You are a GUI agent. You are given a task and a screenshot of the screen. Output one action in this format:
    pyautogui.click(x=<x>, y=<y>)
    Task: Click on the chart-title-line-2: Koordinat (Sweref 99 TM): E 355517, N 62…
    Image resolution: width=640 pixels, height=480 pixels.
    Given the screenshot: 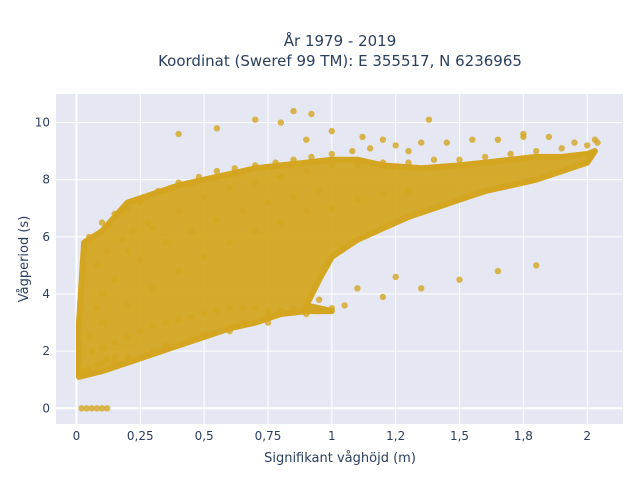 What is the action you would take?
    pyautogui.click(x=340, y=61)
    